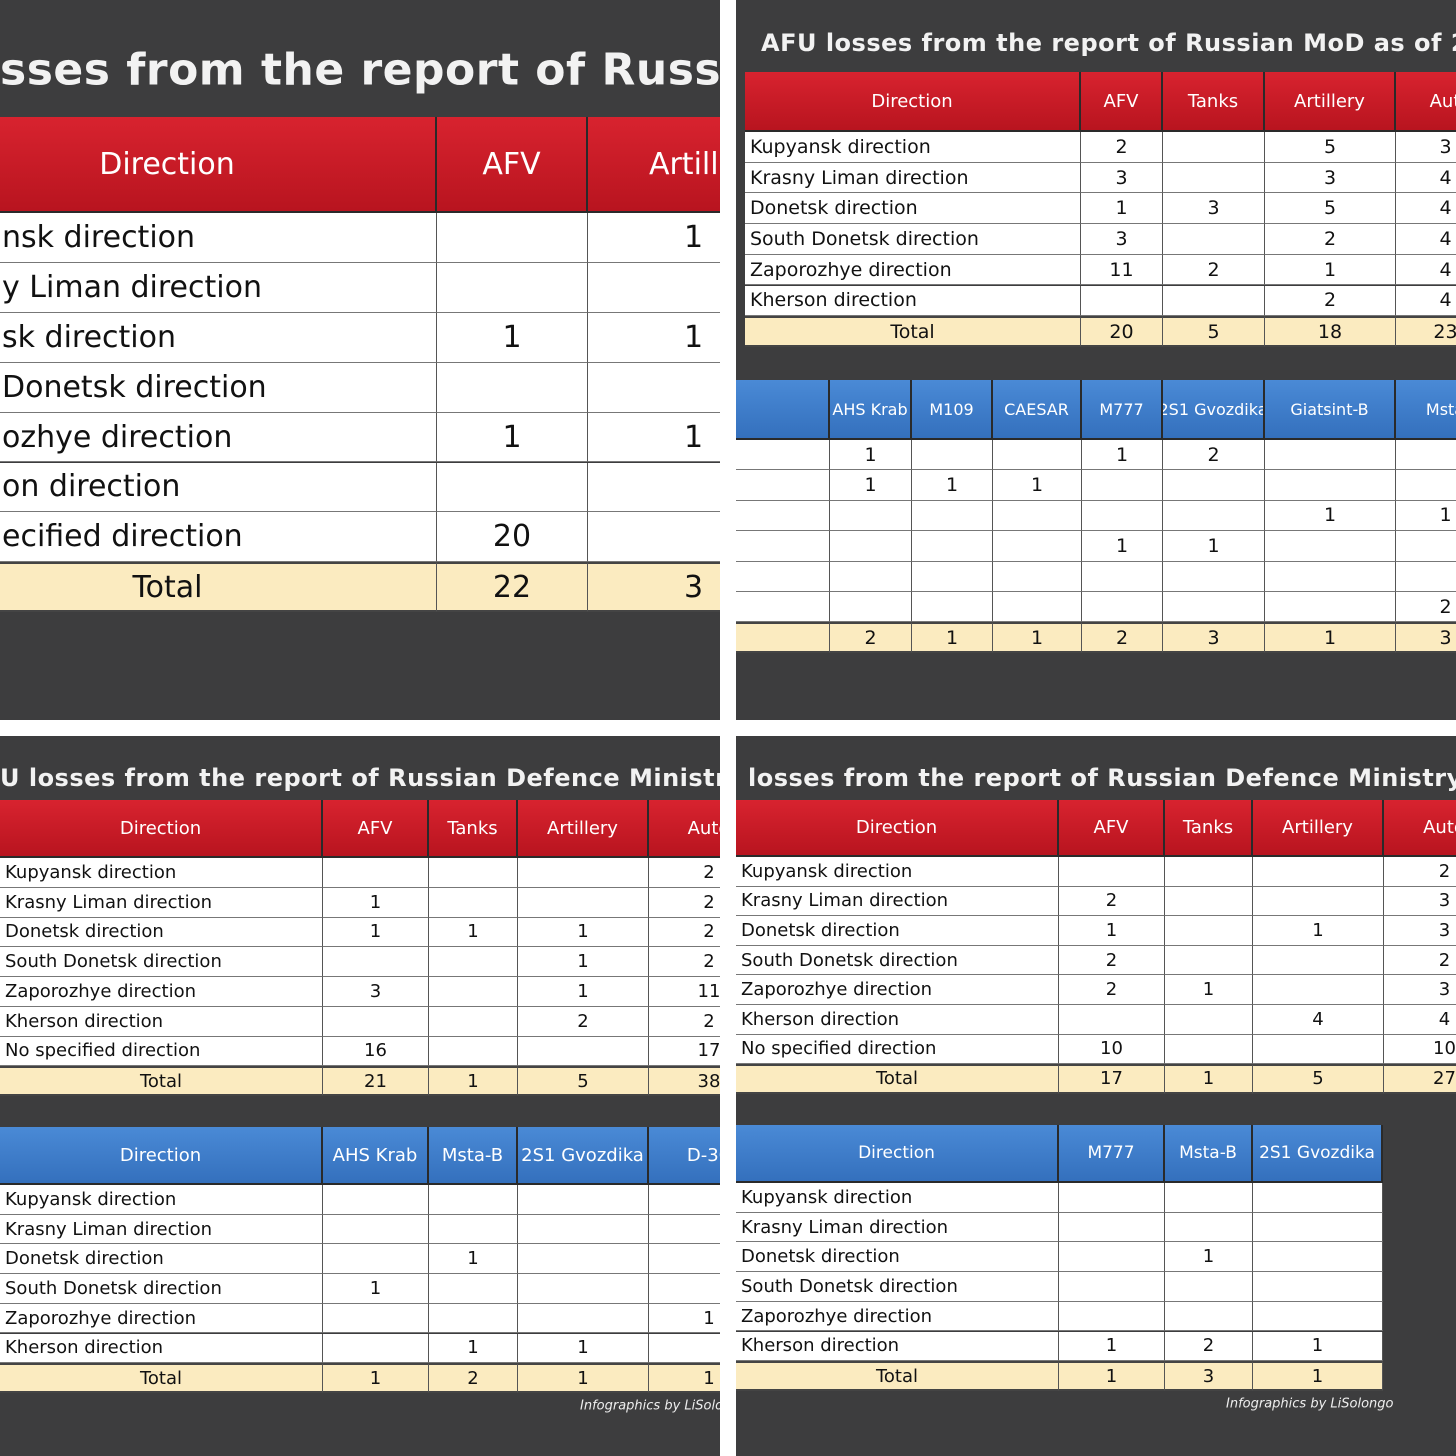 The height and width of the screenshot is (1456, 1456). What do you see at coordinates (897, 1346) in the screenshot?
I see `row-label: Kherson direction` at bounding box center [897, 1346].